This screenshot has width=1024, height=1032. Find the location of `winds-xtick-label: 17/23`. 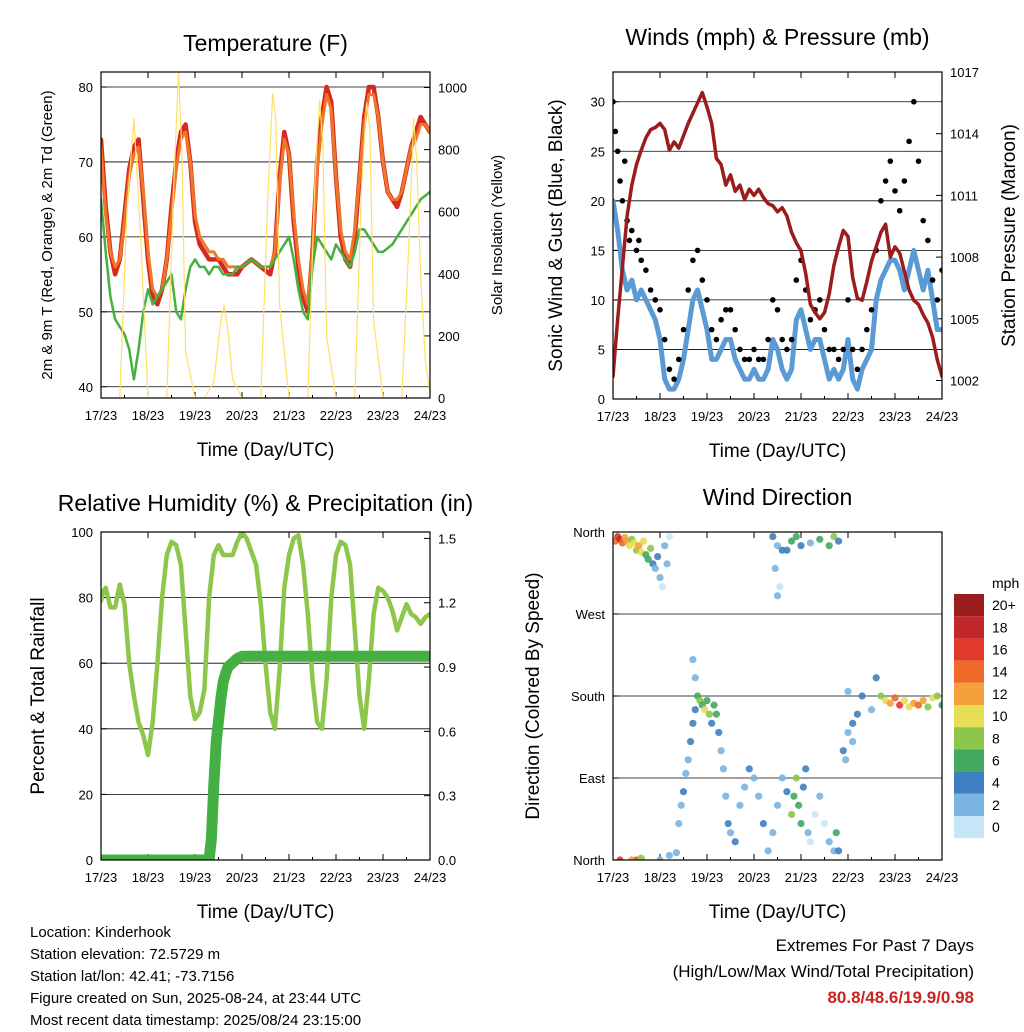

winds-xtick-label: 17/23 is located at coordinates (613, 416).